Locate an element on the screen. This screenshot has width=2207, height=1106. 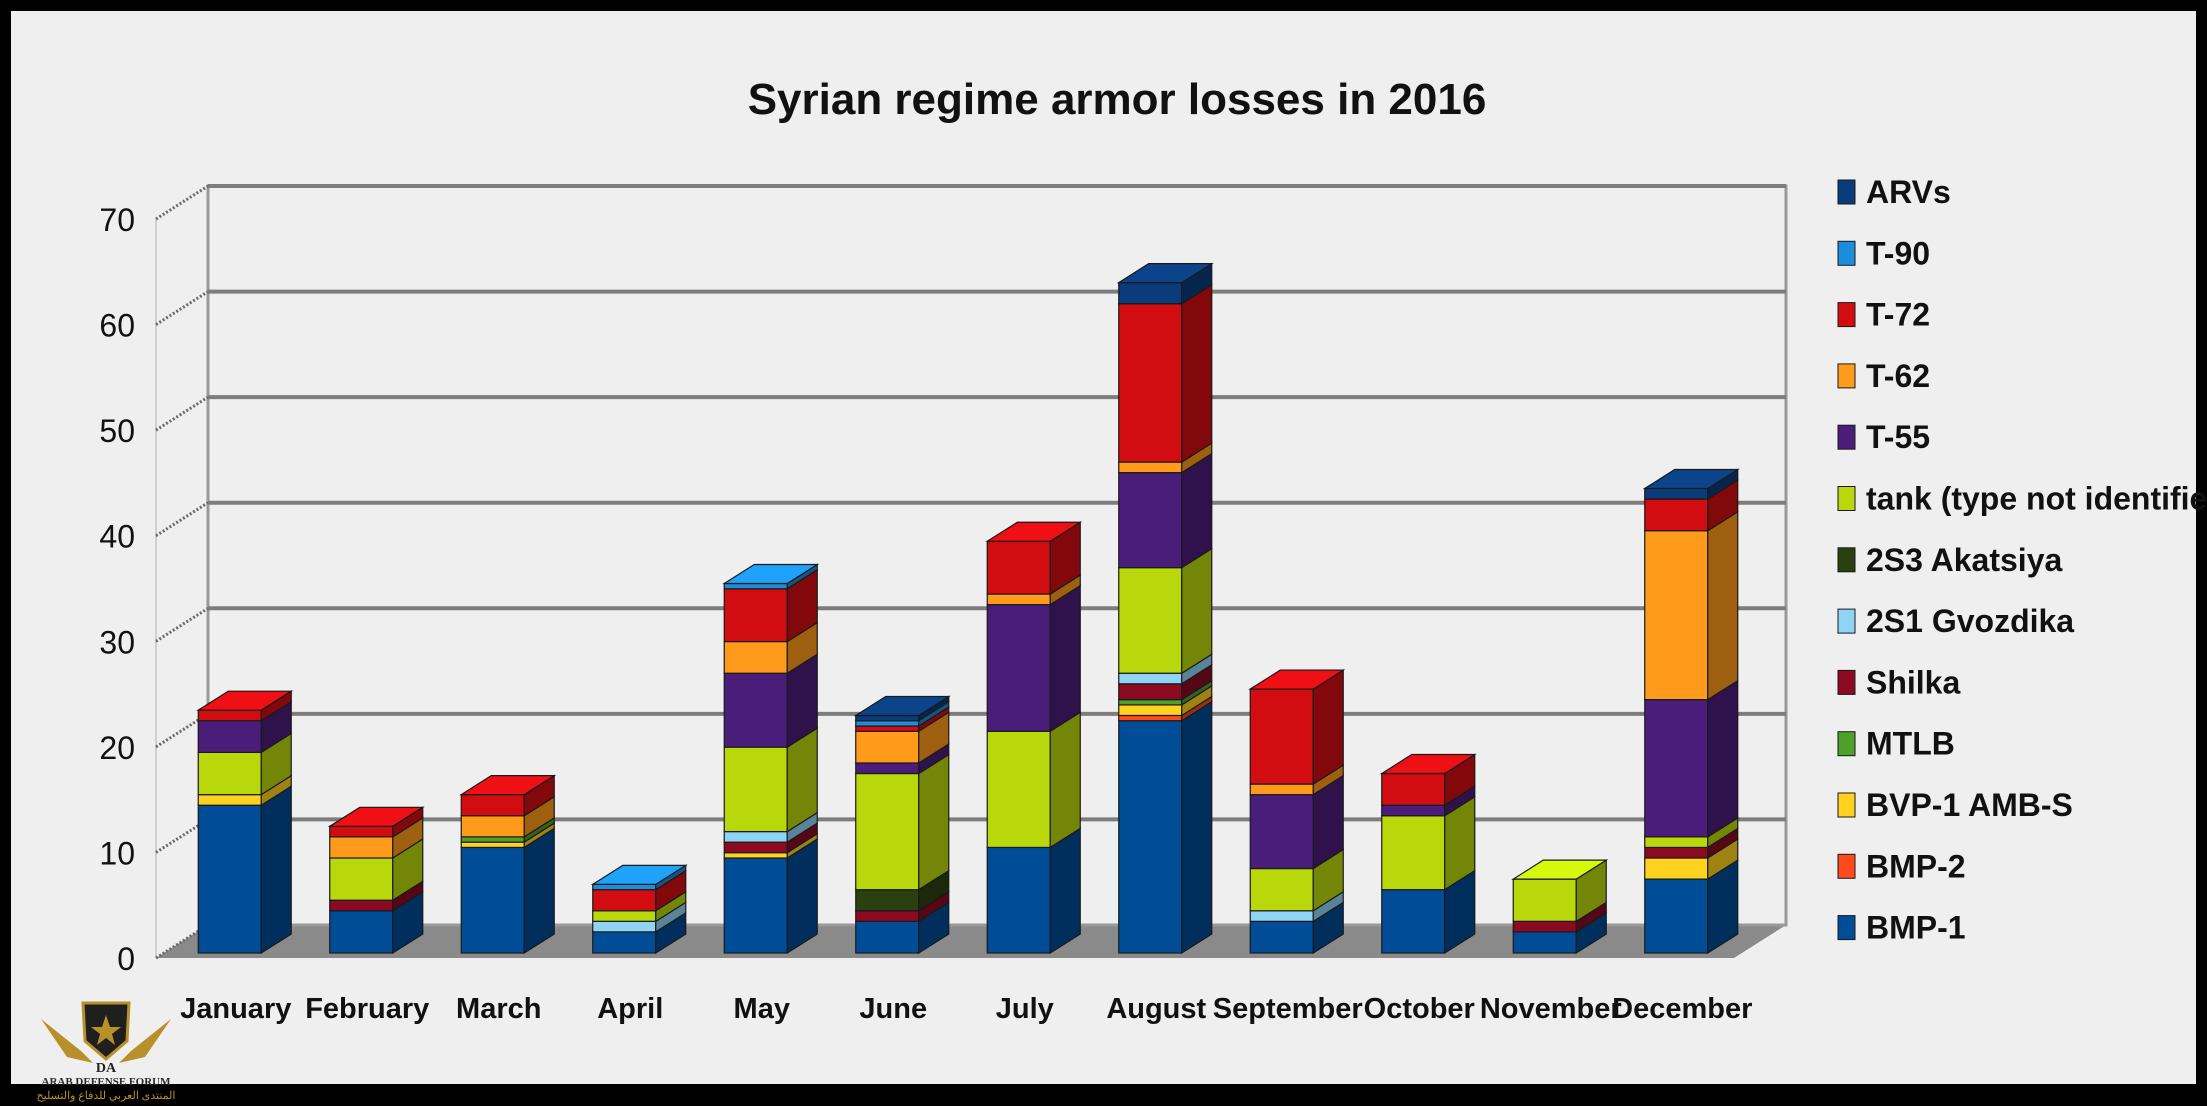
legend-label: BVP-1 AMB-S is located at coordinates (1969, 805).